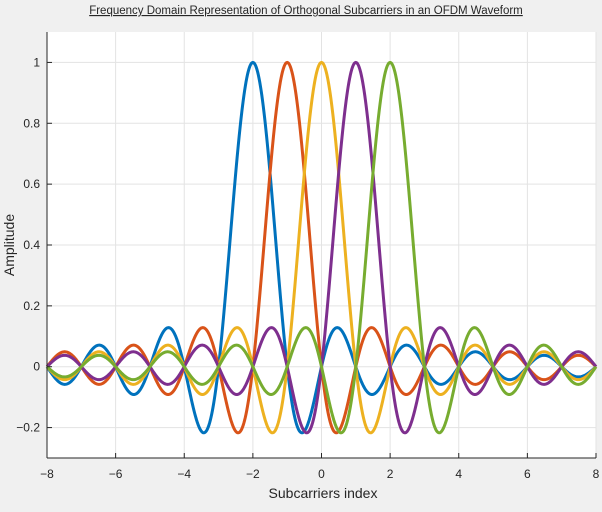 The width and height of the screenshot is (602, 512). What do you see at coordinates (47, 474) in the screenshot?
I see `x-tick-label: −8` at bounding box center [47, 474].